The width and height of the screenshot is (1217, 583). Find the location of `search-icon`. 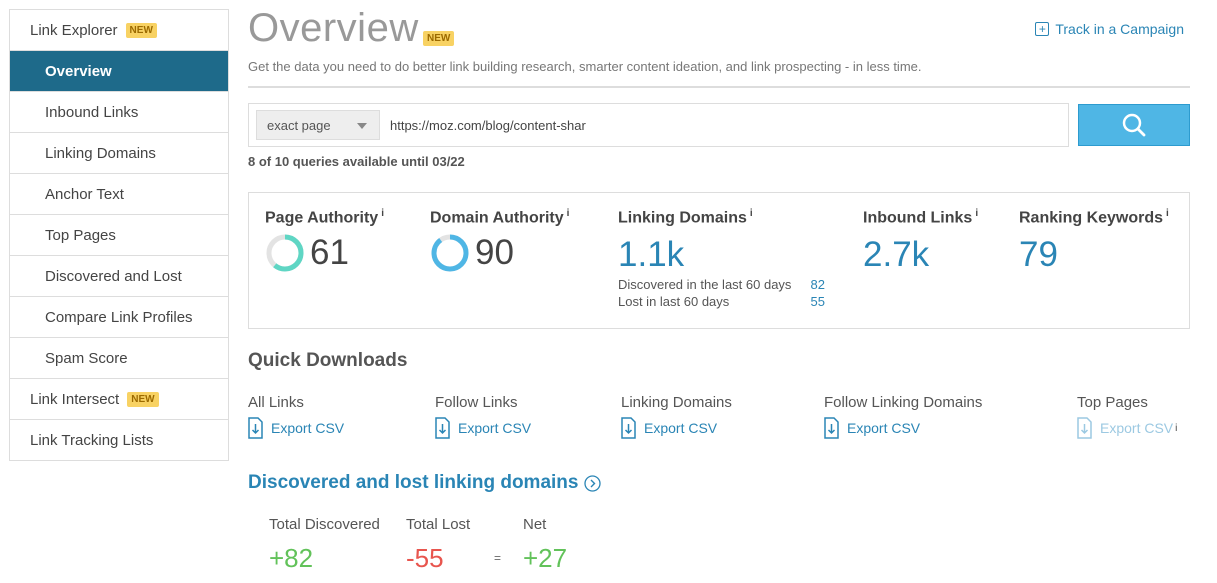

search-icon is located at coordinates (1134, 125).